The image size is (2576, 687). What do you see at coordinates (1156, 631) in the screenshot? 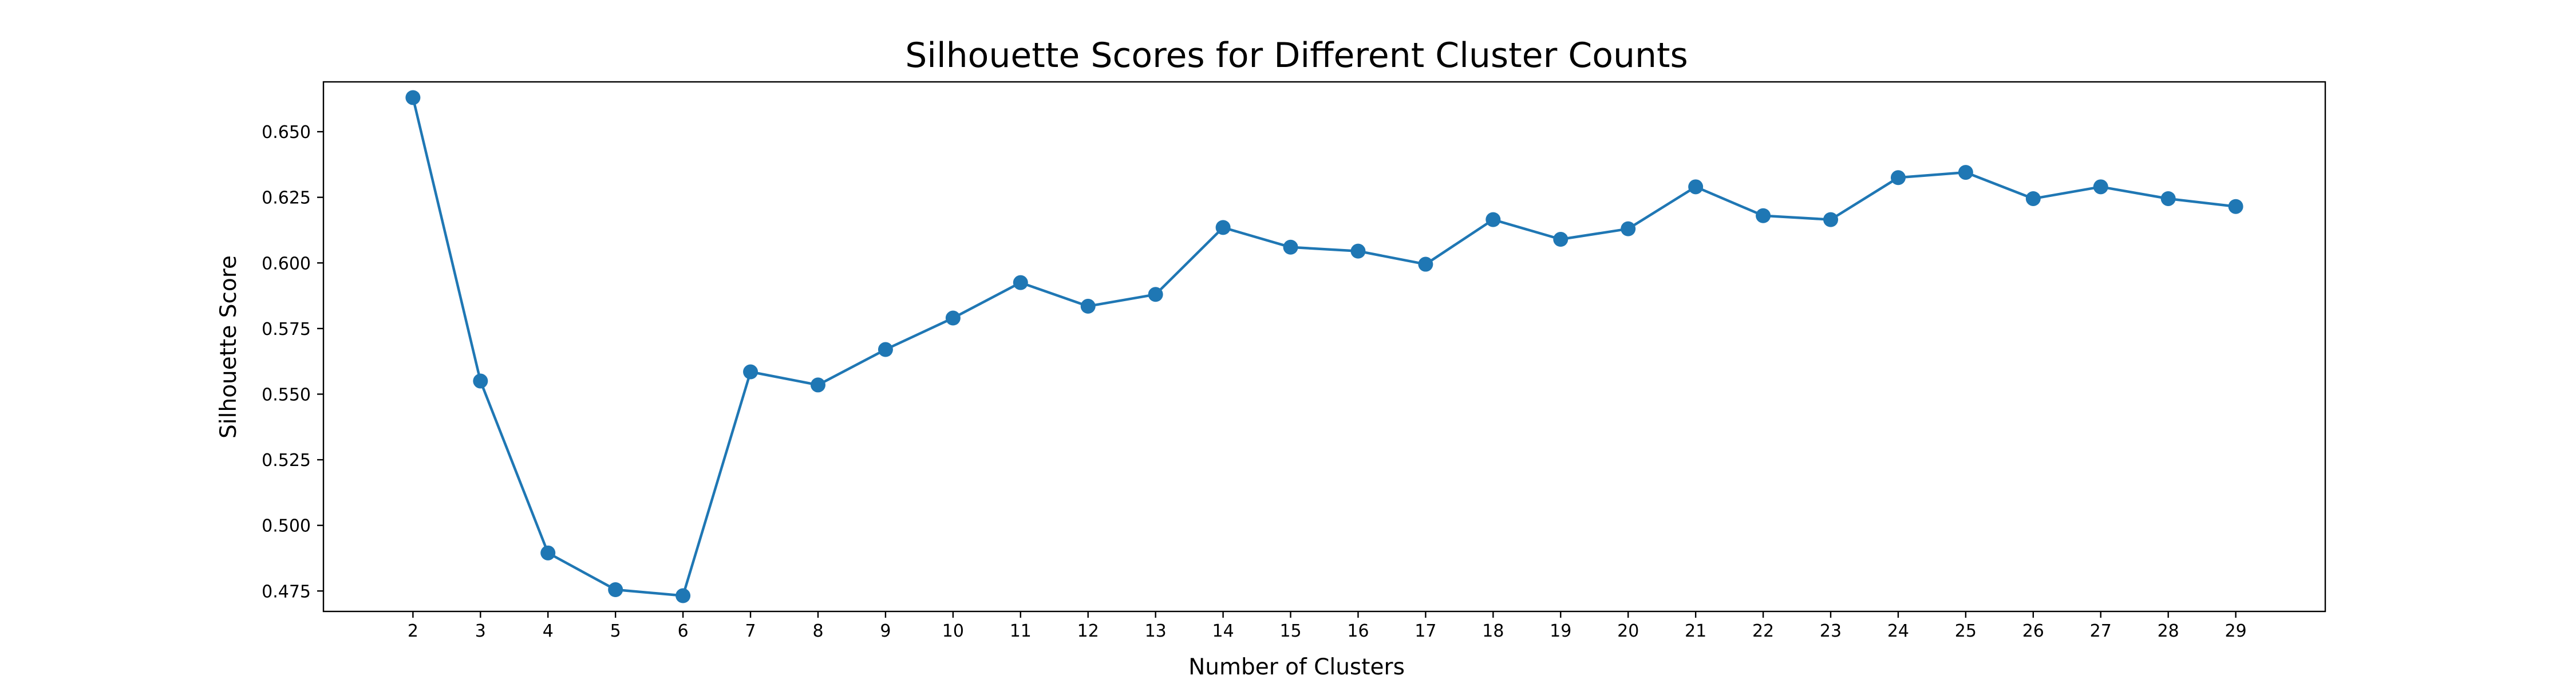
I see `x-tick-label: 13` at bounding box center [1156, 631].